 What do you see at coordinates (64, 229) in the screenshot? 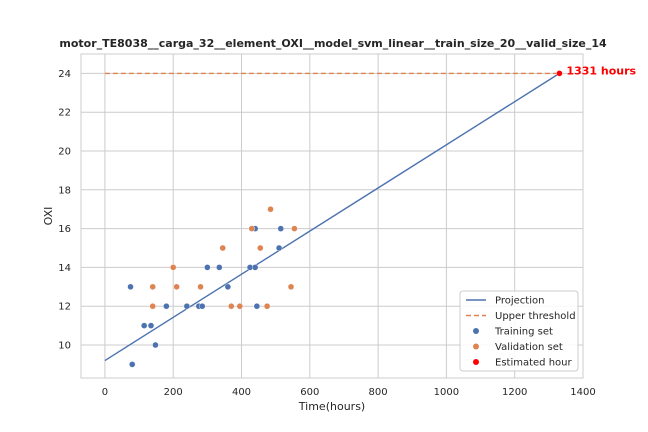
I see `y-tick-label: 16` at bounding box center [64, 229].